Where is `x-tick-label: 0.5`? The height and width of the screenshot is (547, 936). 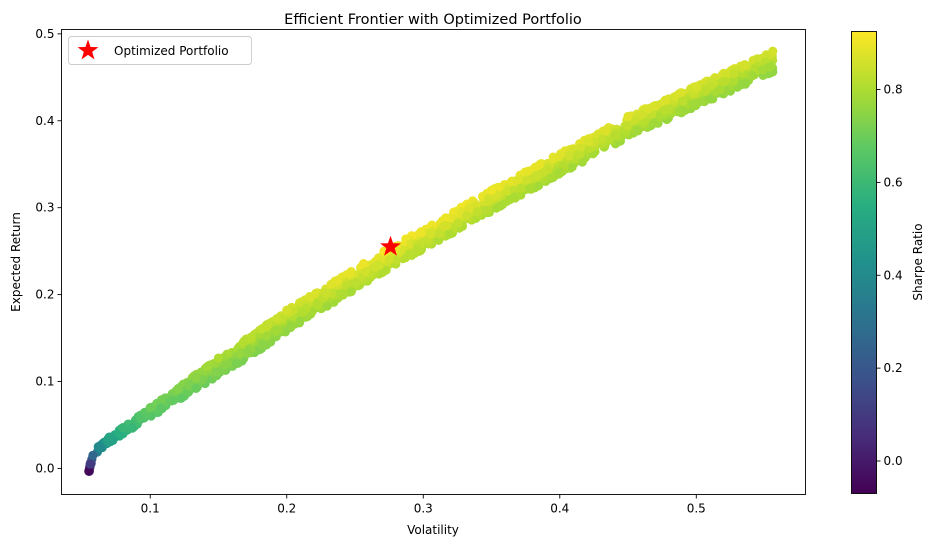
x-tick-label: 0.5 is located at coordinates (696, 509).